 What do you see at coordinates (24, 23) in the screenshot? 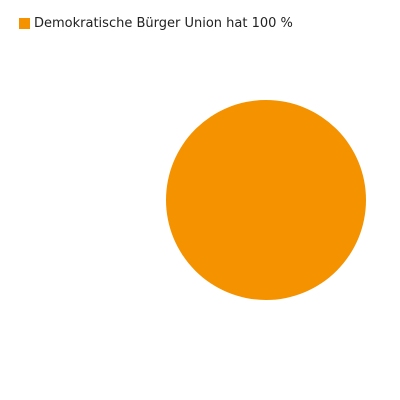
I see `legend-swatch` at bounding box center [24, 23].